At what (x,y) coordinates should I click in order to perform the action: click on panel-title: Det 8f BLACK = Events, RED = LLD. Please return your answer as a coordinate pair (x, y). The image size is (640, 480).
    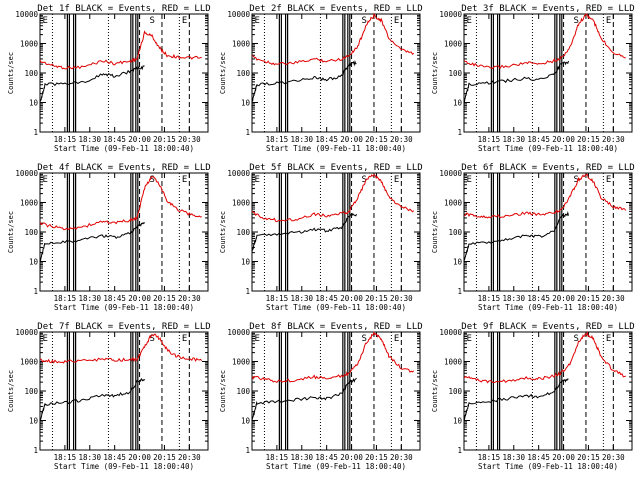
    Looking at the image, I should click on (335, 327).